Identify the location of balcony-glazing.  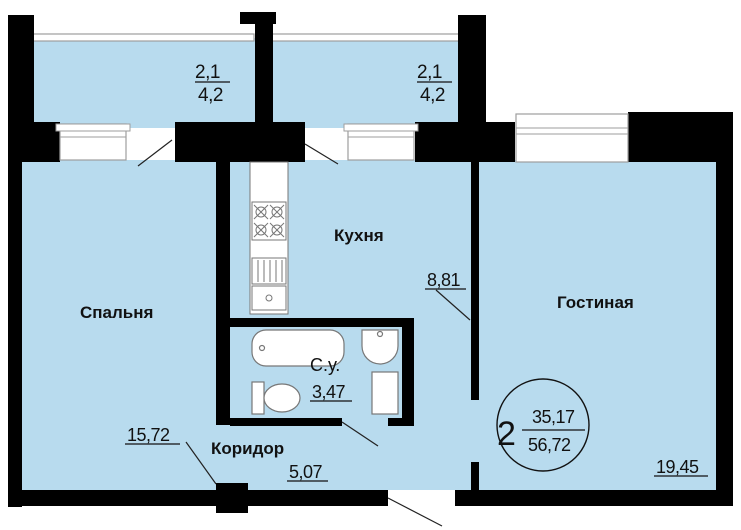
(246, 37).